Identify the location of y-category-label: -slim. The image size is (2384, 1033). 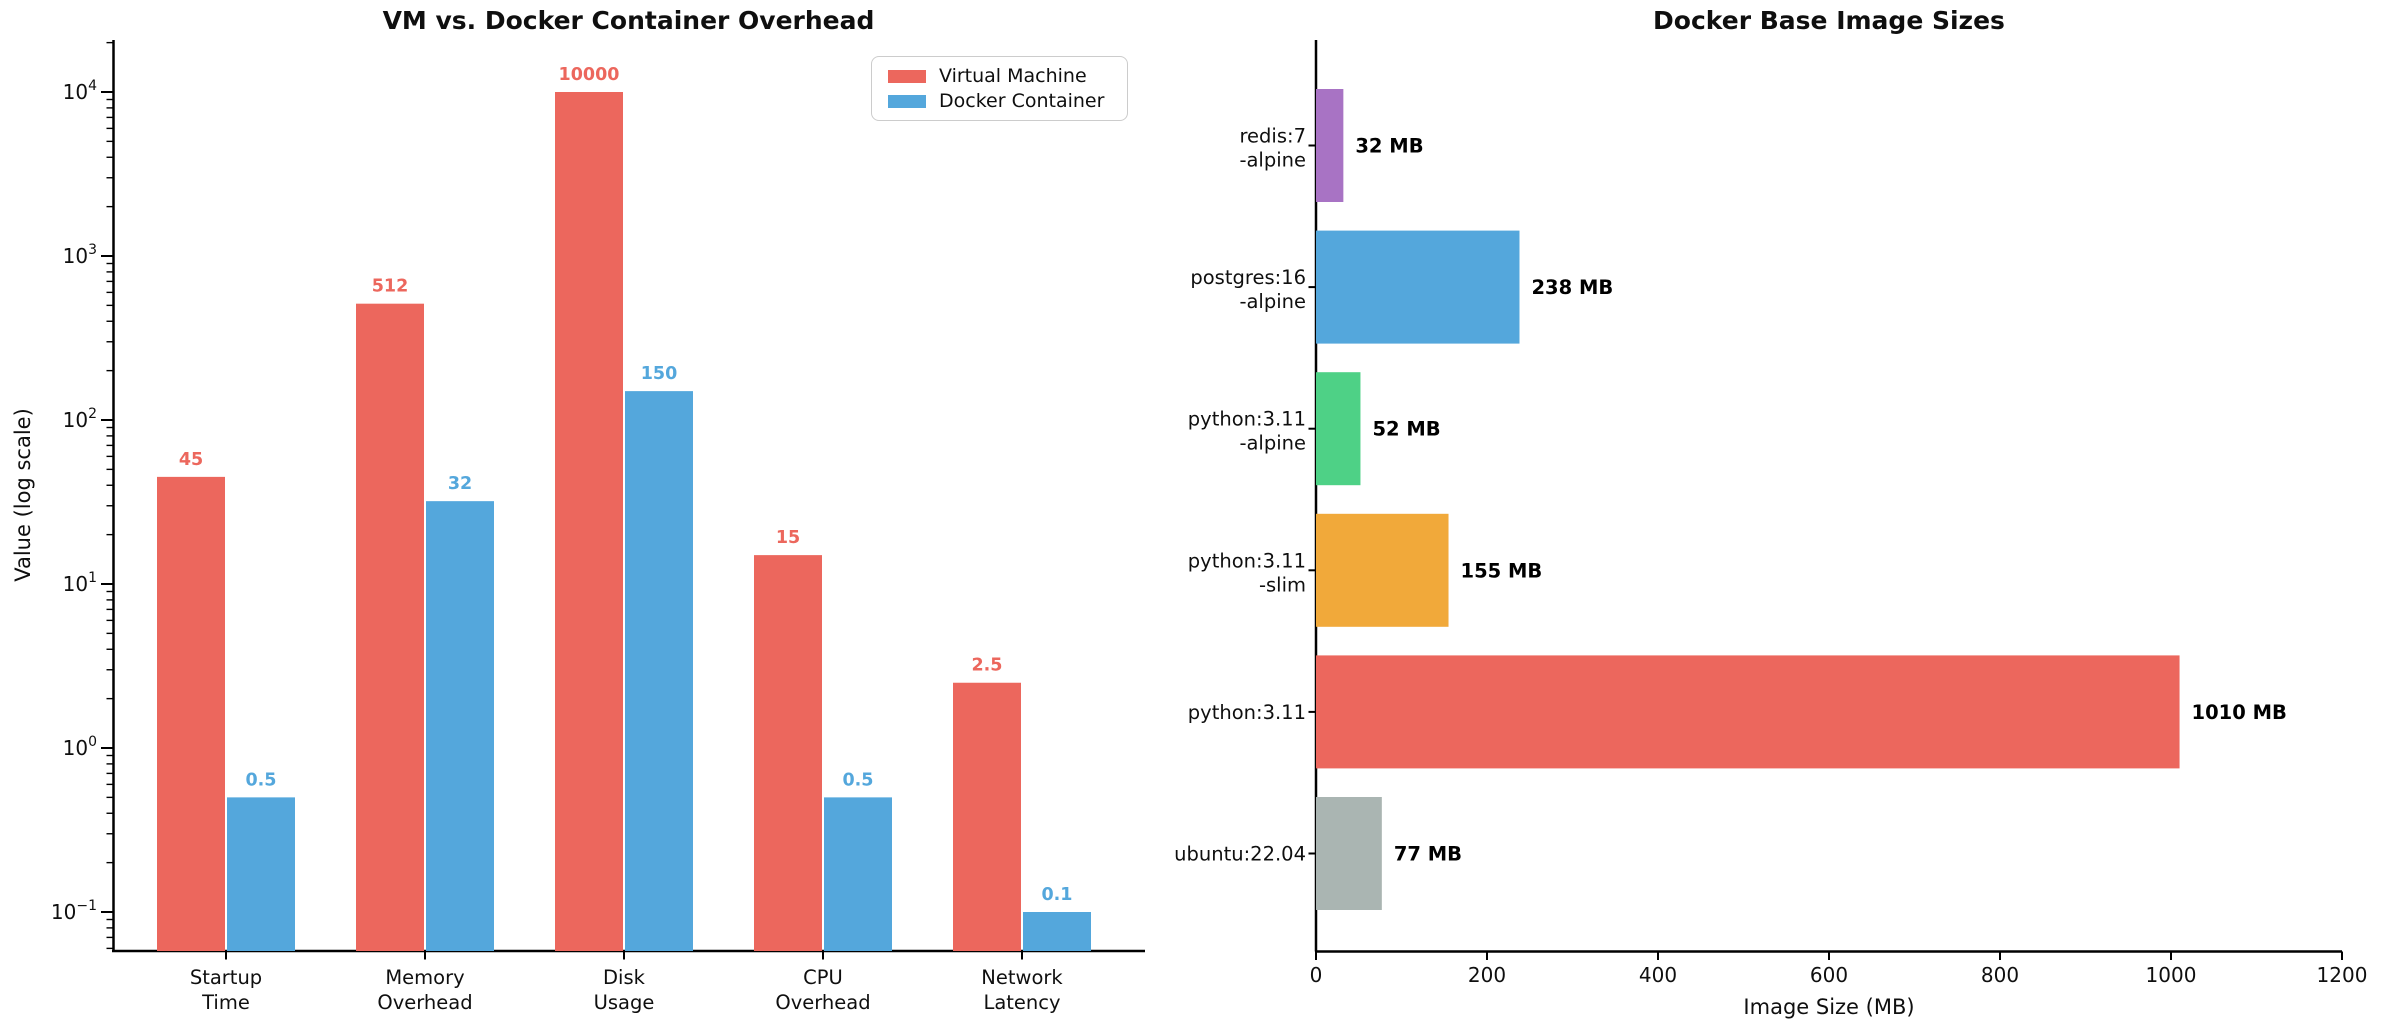
(1282, 584).